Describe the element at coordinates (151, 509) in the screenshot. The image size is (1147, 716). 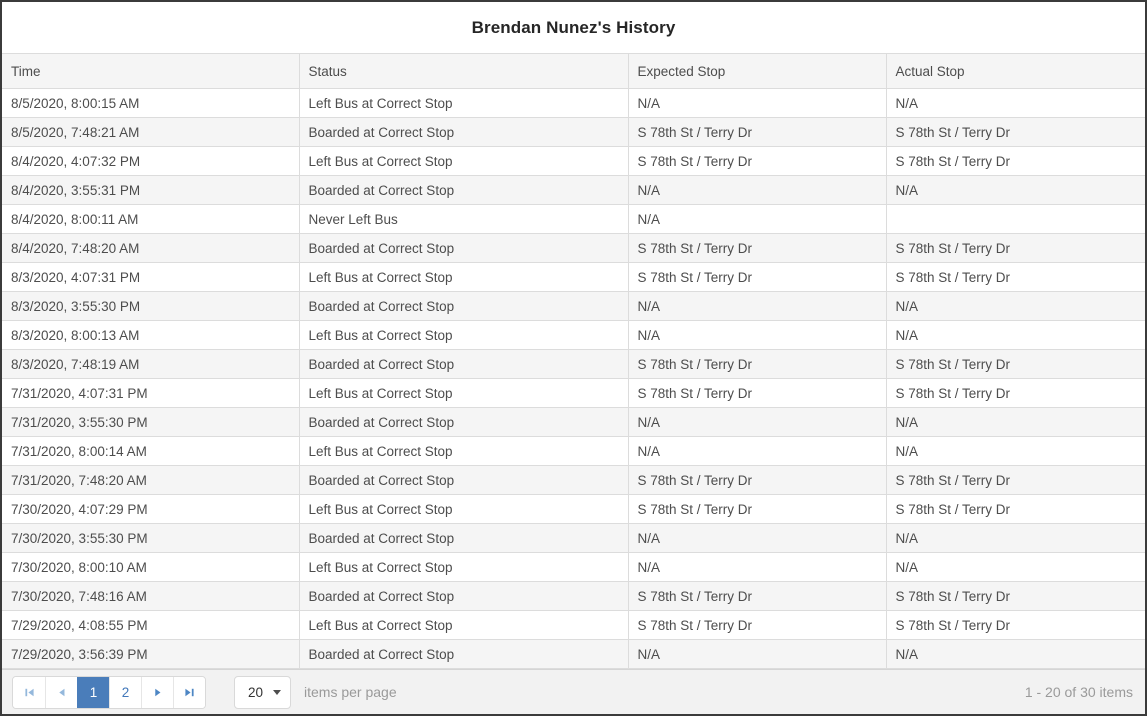
I see `cell-time: 7/30/2020, 4:07:29 PM` at that location.